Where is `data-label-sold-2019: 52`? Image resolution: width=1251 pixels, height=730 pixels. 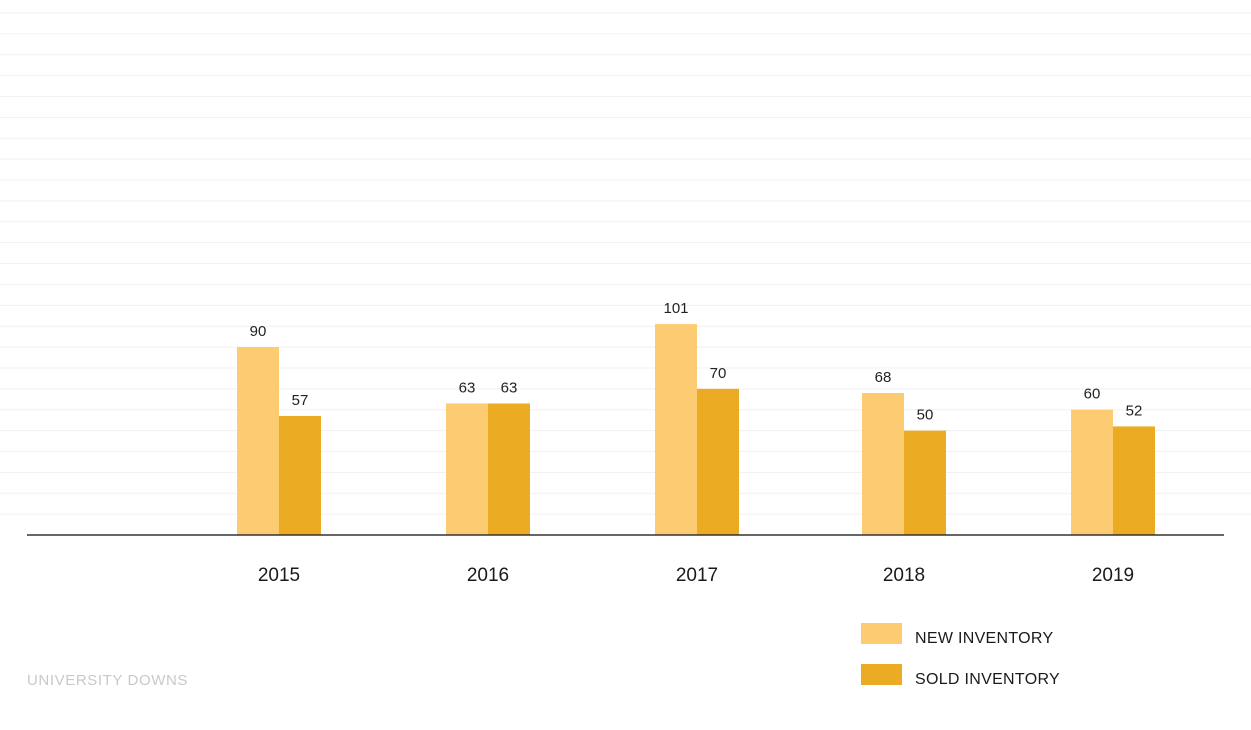
data-label-sold-2019: 52 is located at coordinates (1134, 410).